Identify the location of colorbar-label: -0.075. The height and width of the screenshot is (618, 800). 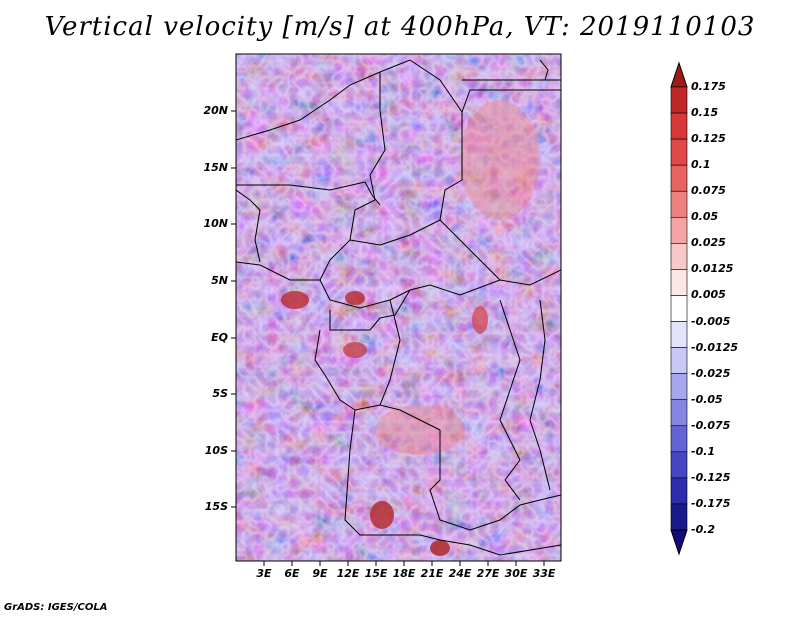
(711, 425).